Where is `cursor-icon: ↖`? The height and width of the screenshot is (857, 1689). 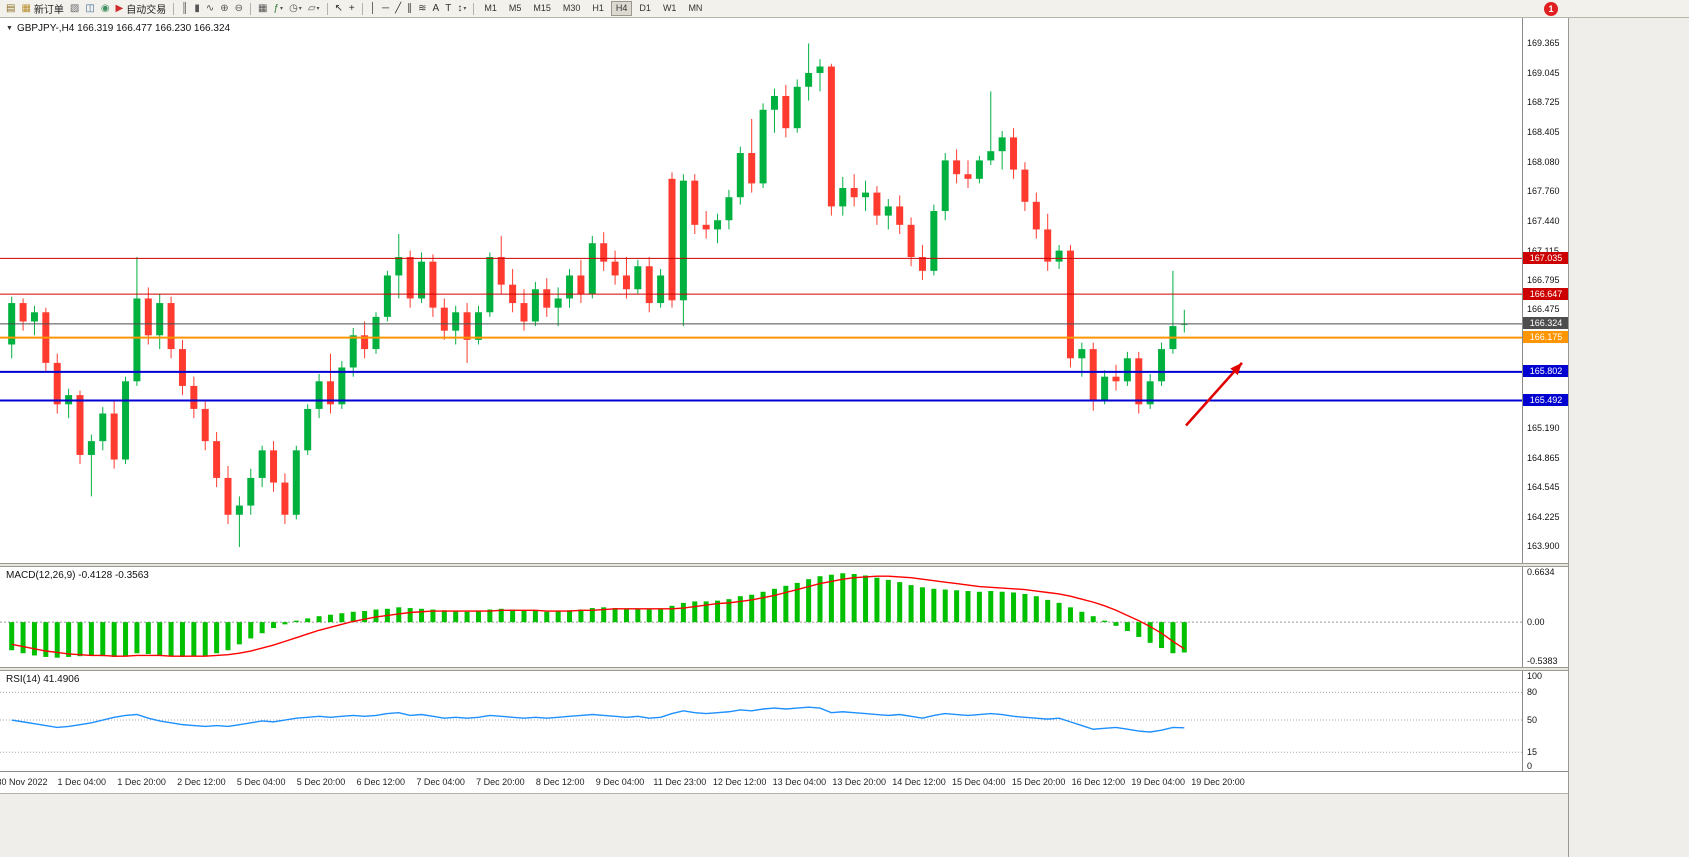
cursor-icon: ↖ is located at coordinates (339, 9).